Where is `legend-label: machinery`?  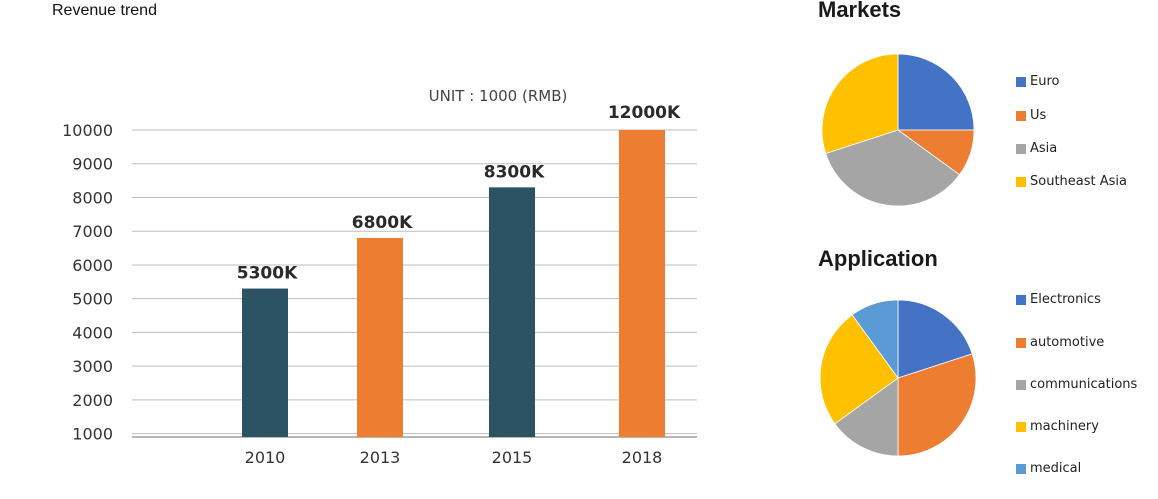 legend-label: machinery is located at coordinates (1064, 426).